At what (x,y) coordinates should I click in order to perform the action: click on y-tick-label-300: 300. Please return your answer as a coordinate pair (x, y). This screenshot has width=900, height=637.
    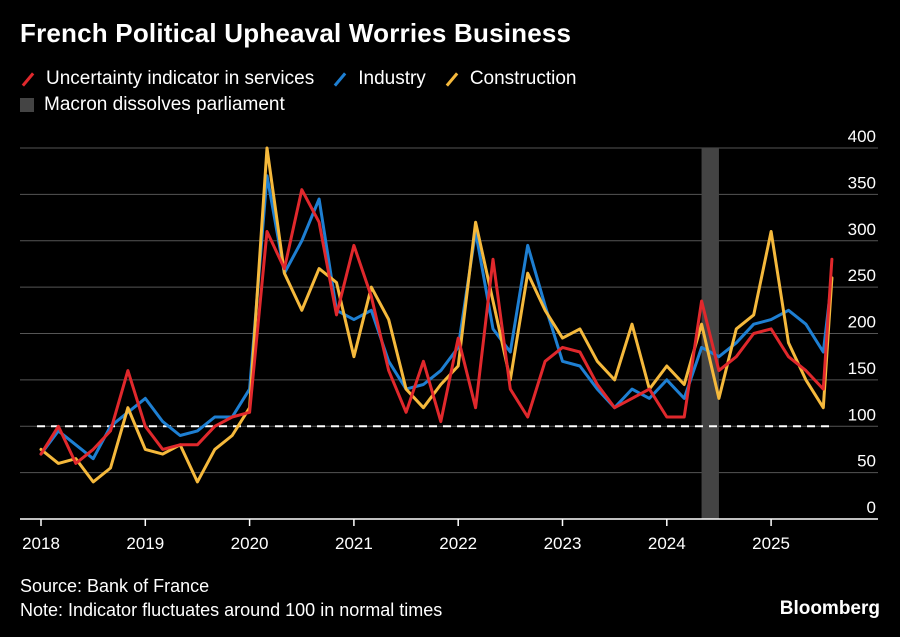
    Looking at the image, I should click on (862, 229).